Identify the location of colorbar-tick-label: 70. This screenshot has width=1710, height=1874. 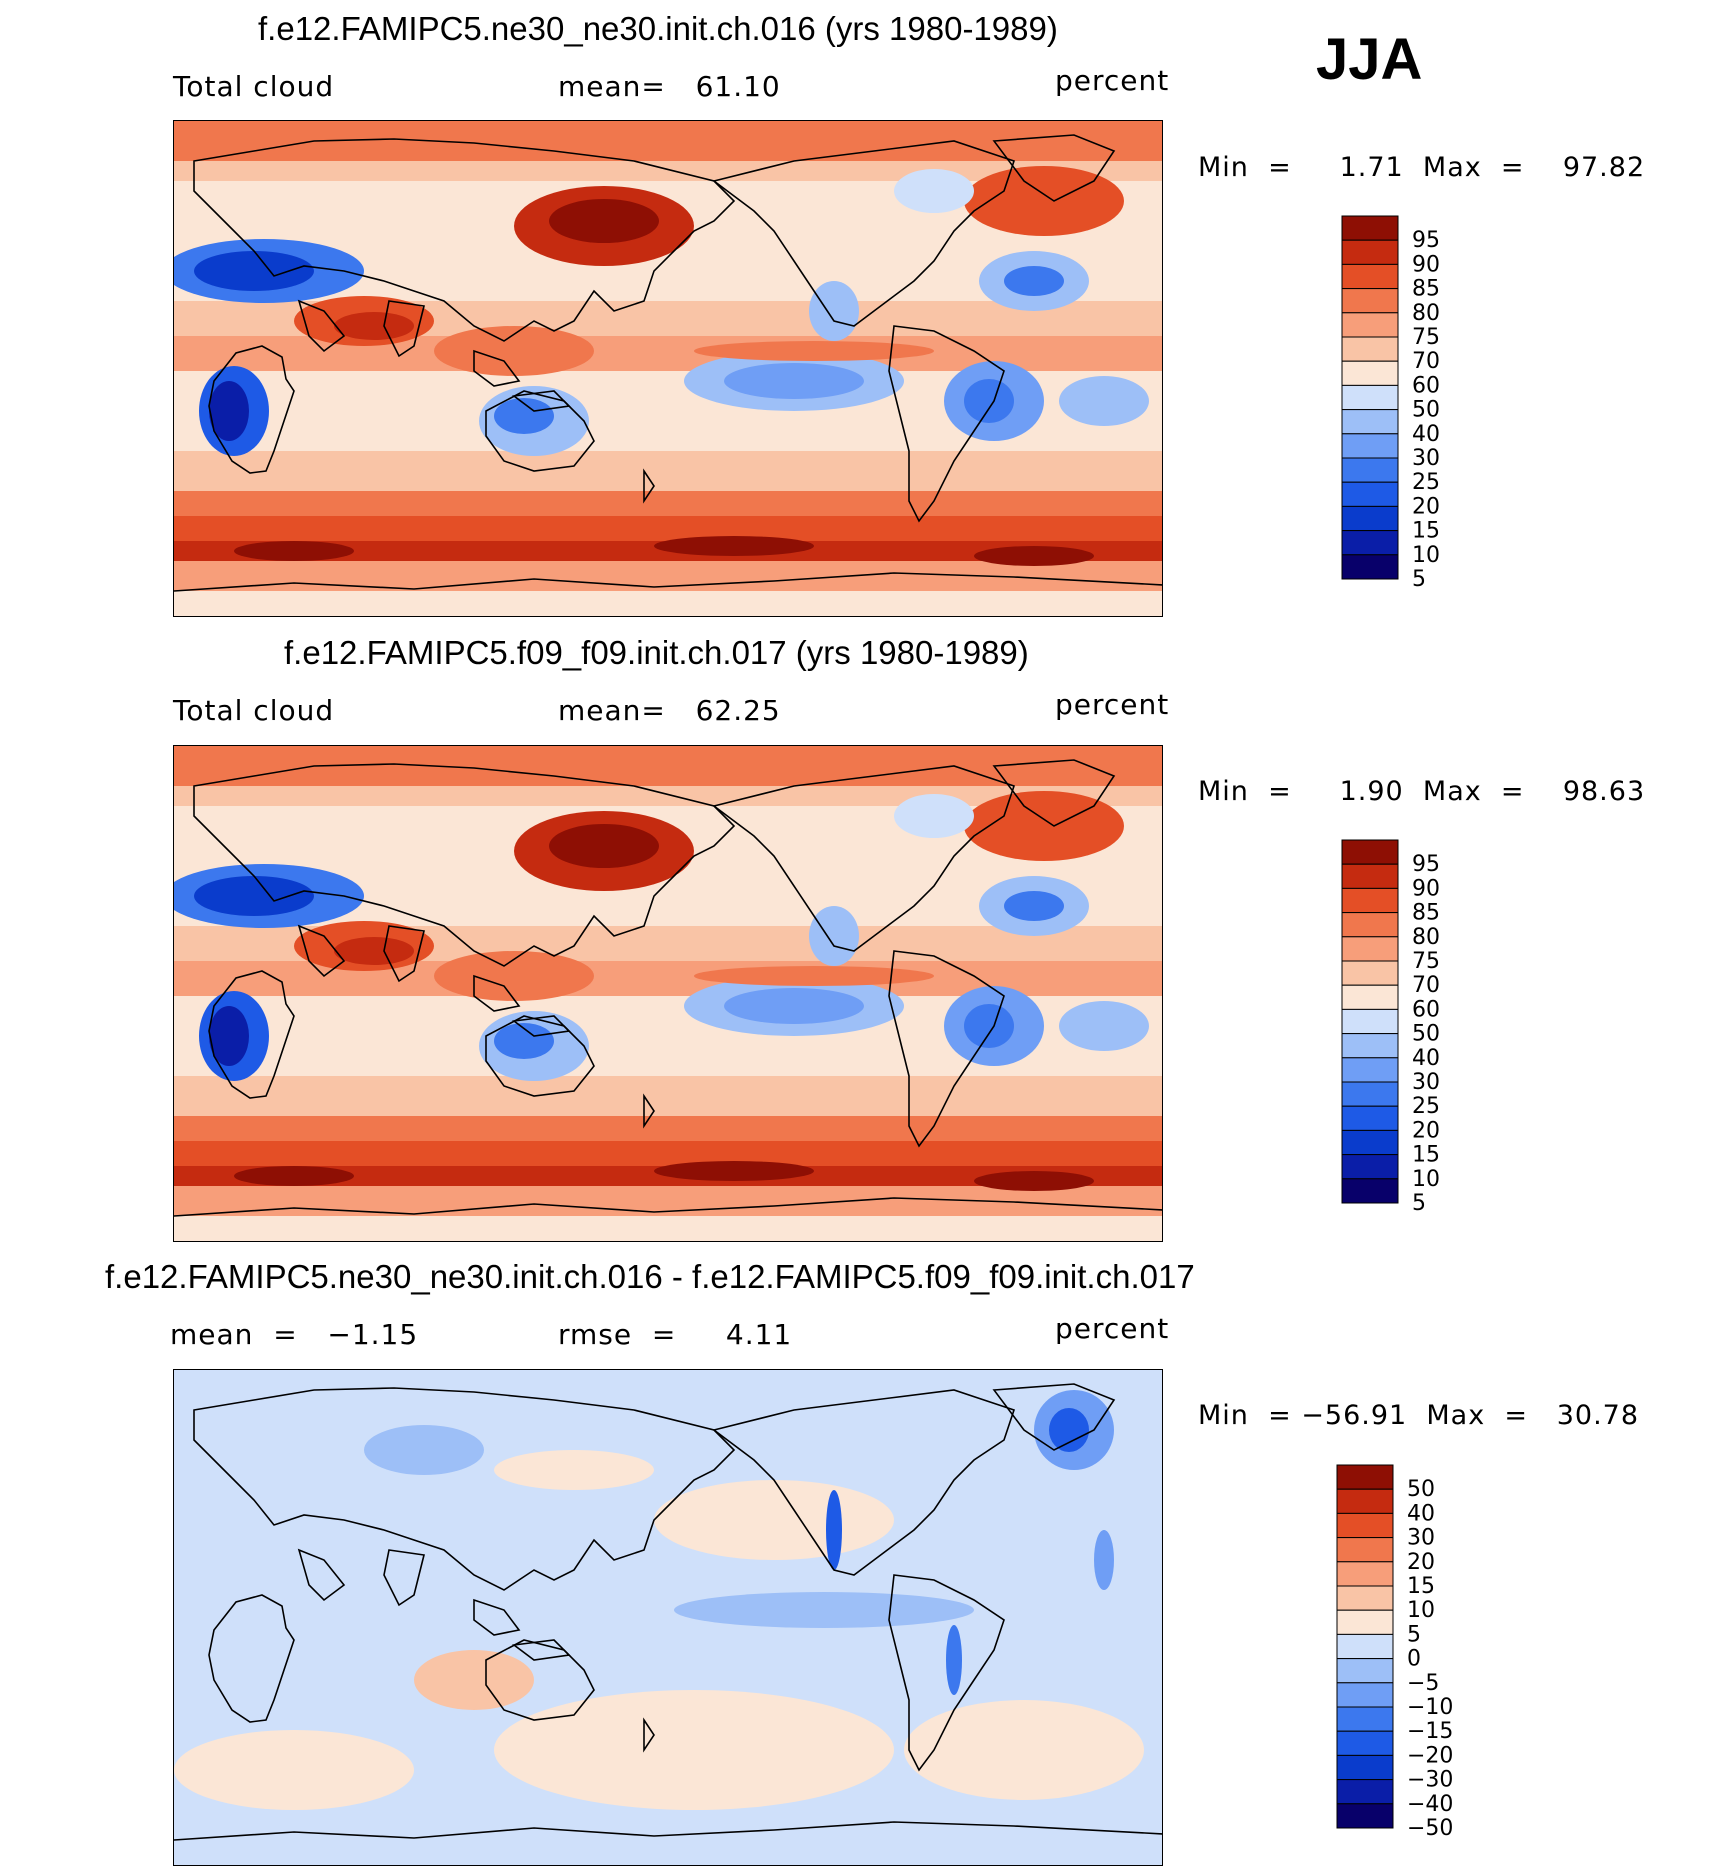
(1426, 361).